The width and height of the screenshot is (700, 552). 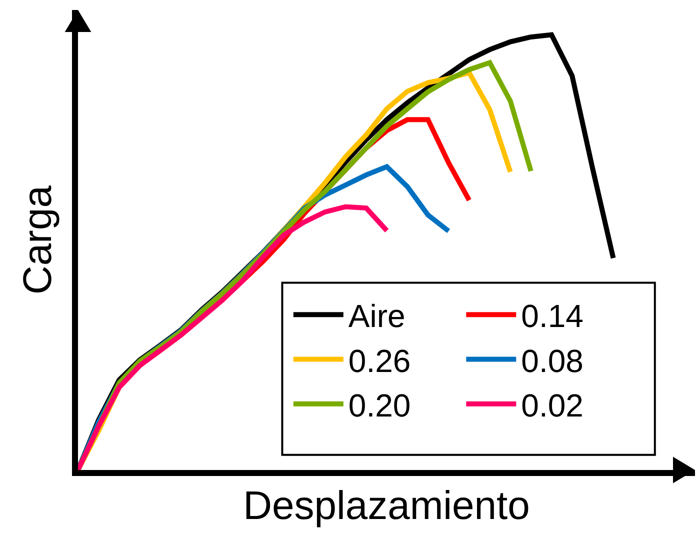 What do you see at coordinates (552, 360) in the screenshot?
I see `legend-label: 0.08` at bounding box center [552, 360].